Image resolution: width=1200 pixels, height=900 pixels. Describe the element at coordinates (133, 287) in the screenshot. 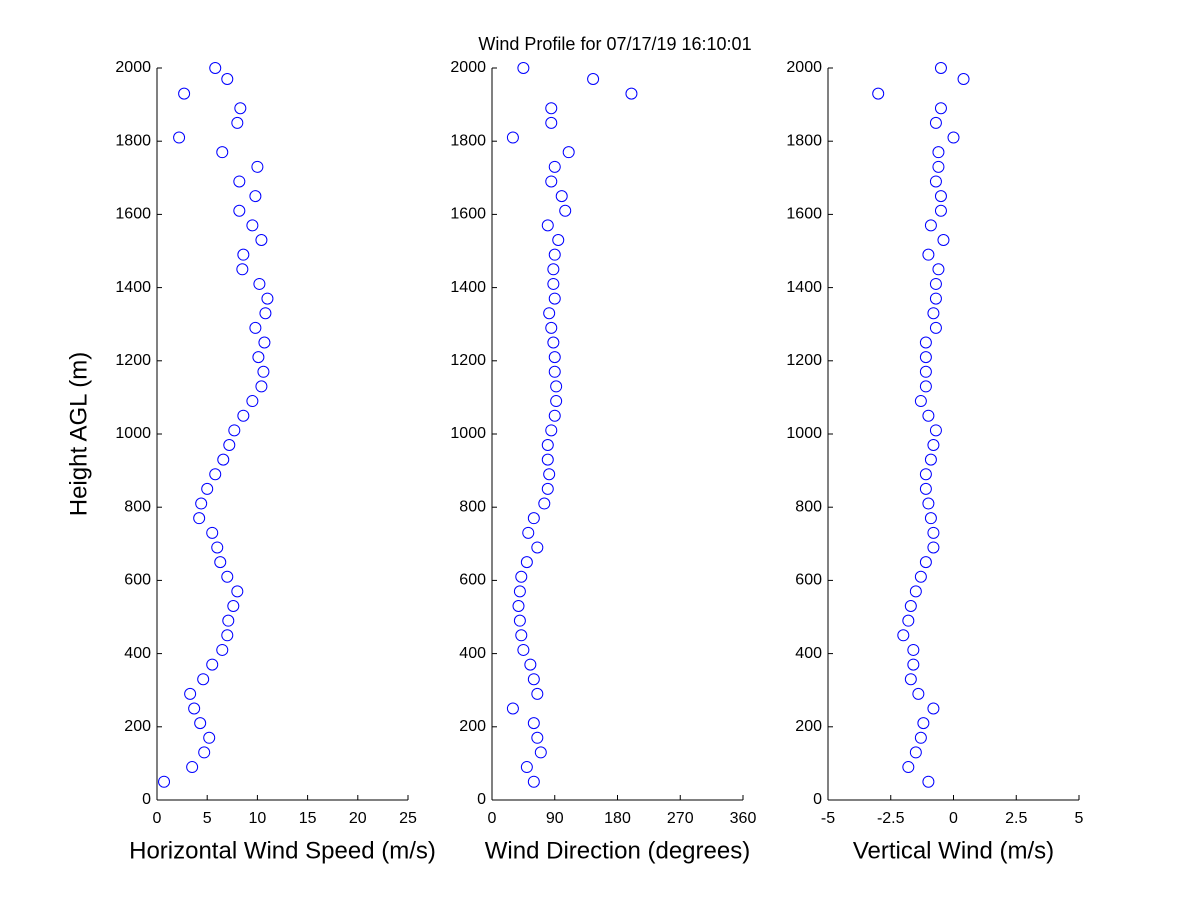

I see `y-tick-label: 1400` at that location.